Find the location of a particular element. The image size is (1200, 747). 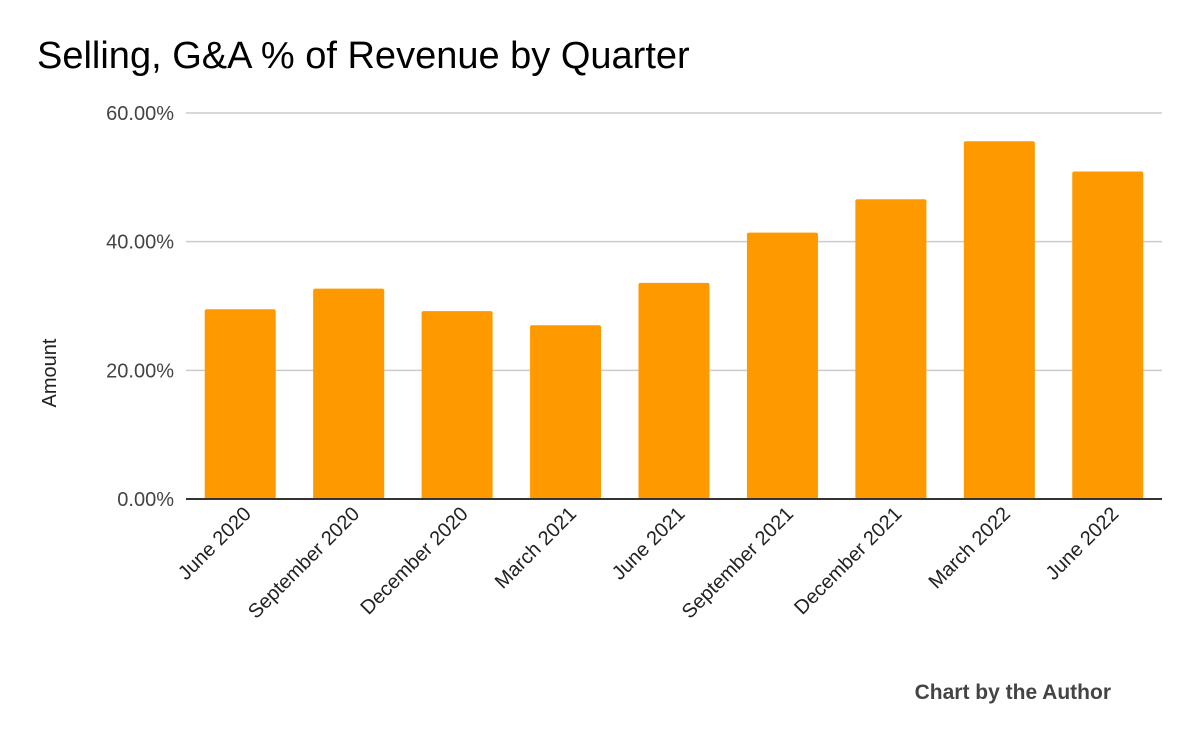

y-axis-title: Amount is located at coordinates (50, 372).